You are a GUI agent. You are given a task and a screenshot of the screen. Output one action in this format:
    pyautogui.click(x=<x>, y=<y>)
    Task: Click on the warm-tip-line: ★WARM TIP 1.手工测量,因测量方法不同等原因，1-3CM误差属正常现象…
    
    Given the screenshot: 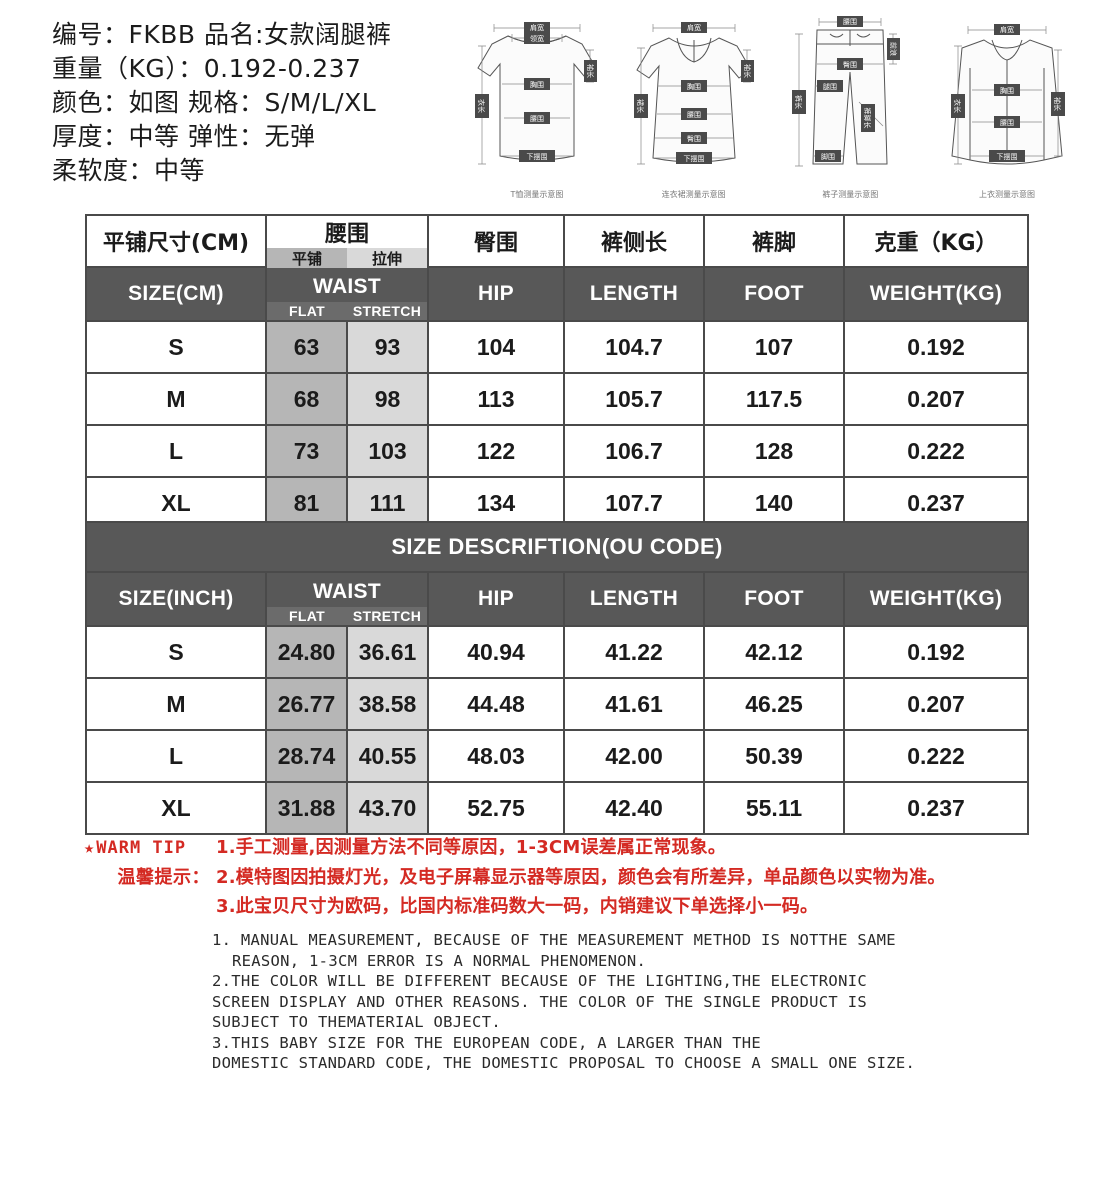 What is the action you would take?
    pyautogui.click(x=559, y=848)
    